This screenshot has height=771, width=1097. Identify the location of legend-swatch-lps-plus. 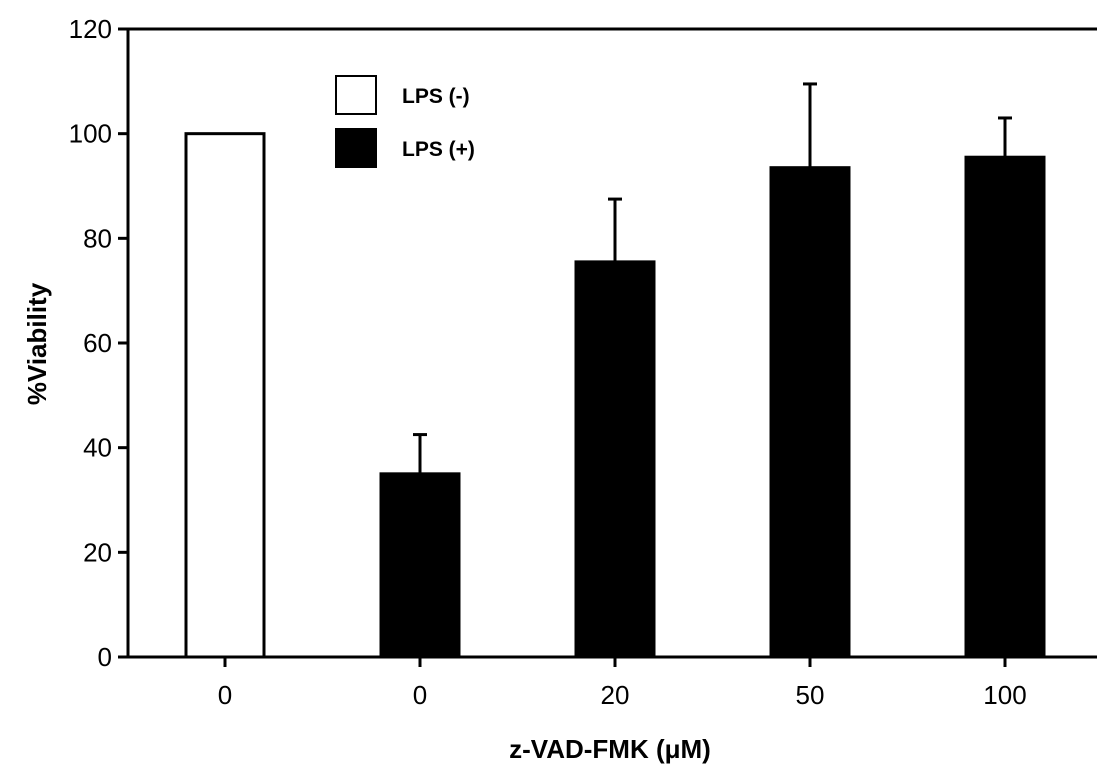
(356, 148).